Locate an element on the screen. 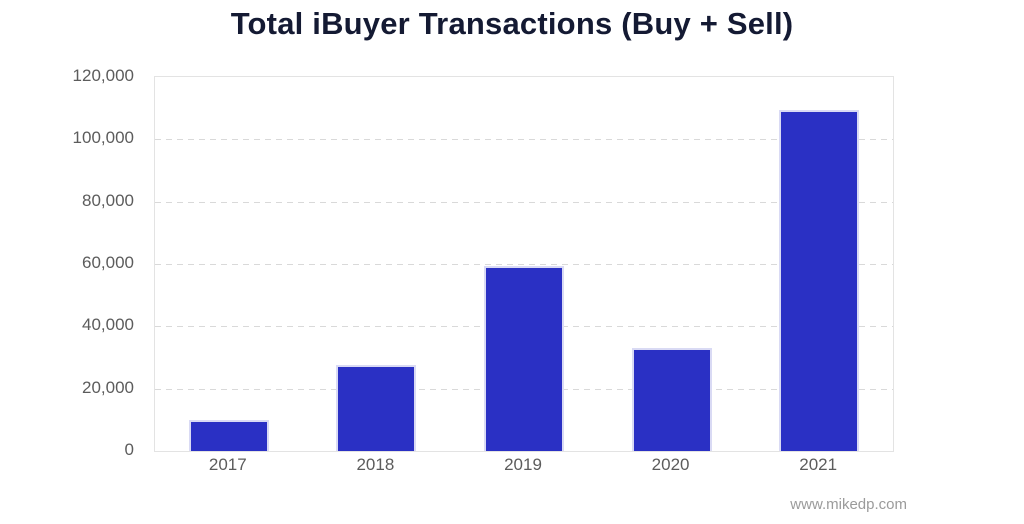 Image resolution: width=1024 pixels, height=524 pixels. bar-2019 is located at coordinates (524, 358).